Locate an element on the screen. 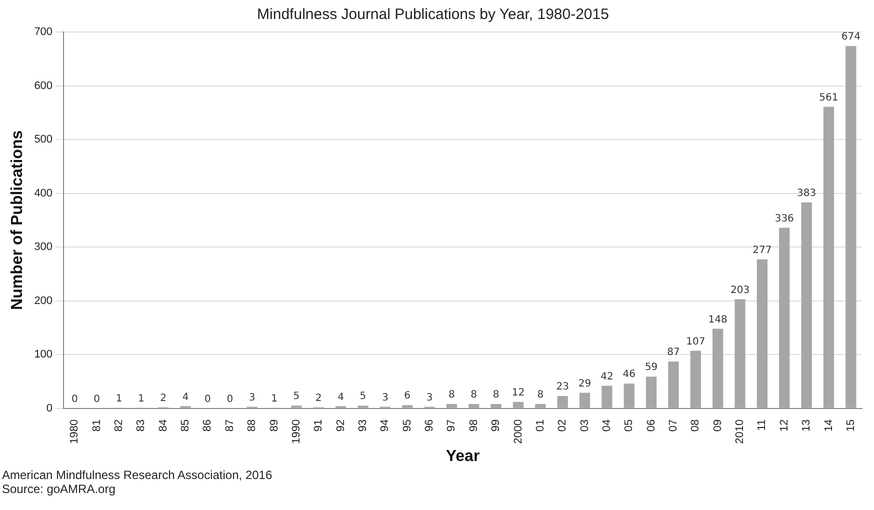 This screenshot has height=510, width=874. x-tick-label: 02 is located at coordinates (562, 425).